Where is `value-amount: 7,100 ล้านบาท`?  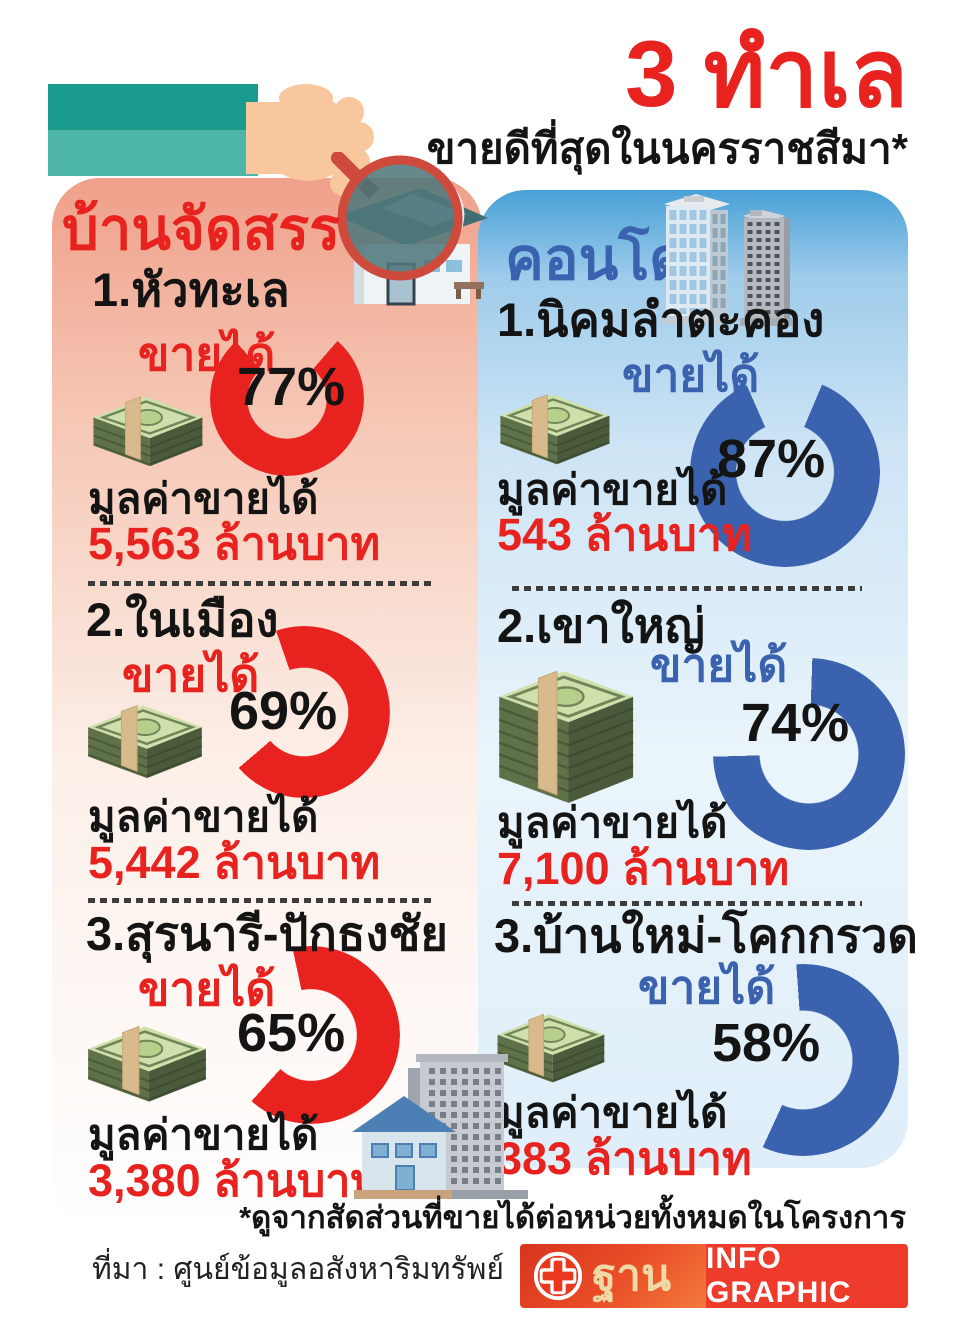
value-amount: 7,100 ล้านบาท is located at coordinates (643, 868).